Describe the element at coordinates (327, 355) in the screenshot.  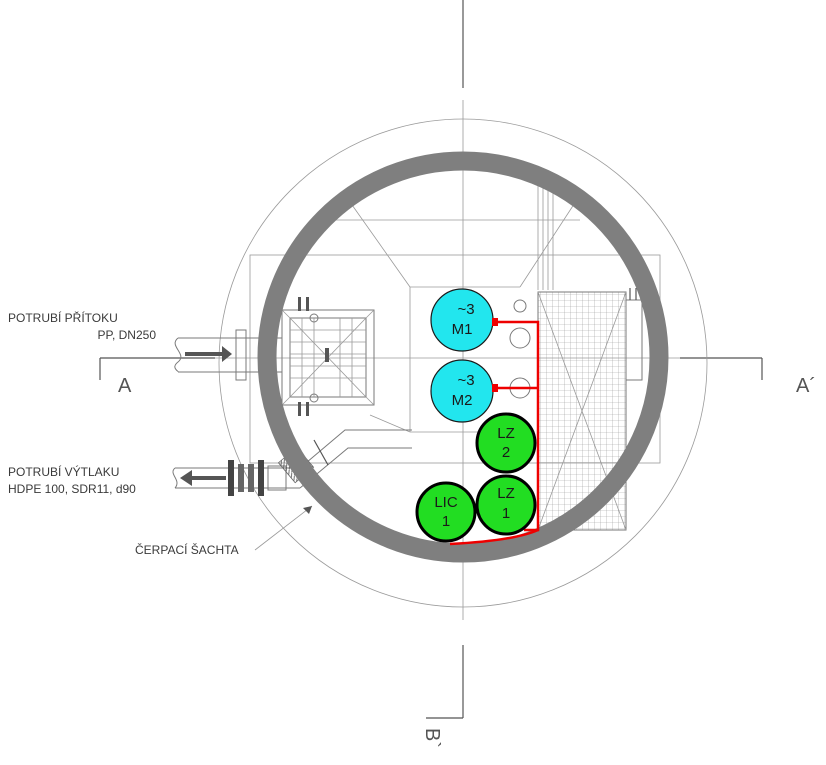
I see `screen-latch` at that location.